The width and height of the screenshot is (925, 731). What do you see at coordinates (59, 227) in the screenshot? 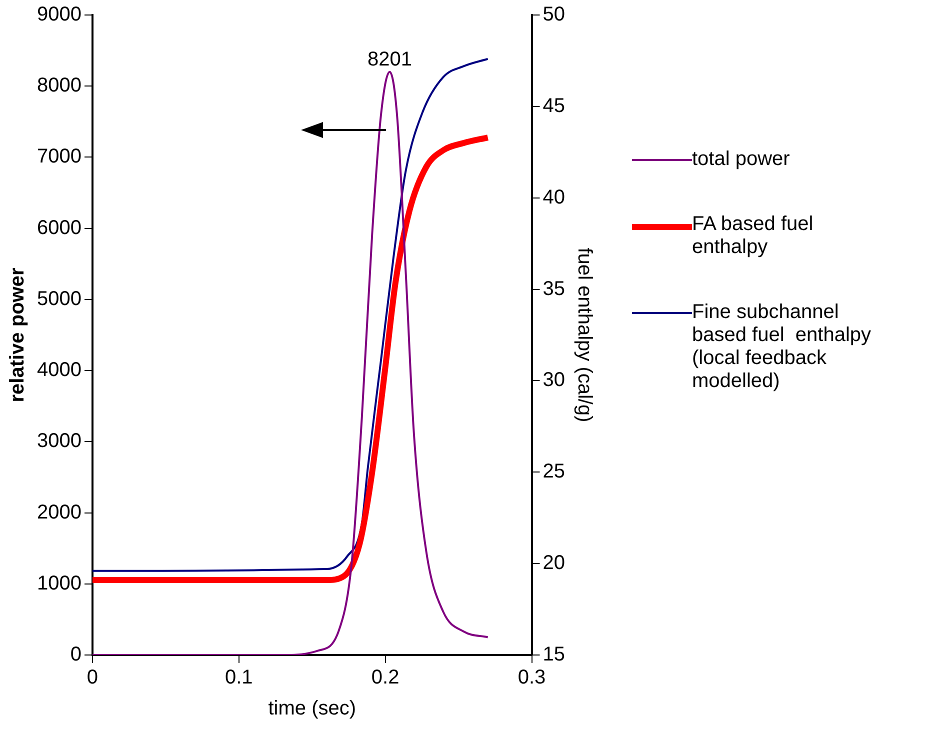
I see `y-tick-label: 6000` at bounding box center [59, 227].